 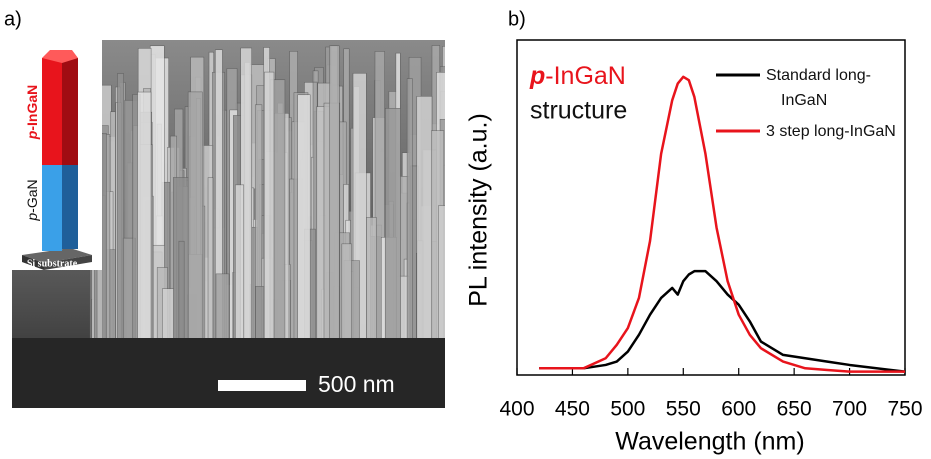 What do you see at coordinates (52, 111) in the screenshot?
I see `inset-ingan` at bounding box center [52, 111].